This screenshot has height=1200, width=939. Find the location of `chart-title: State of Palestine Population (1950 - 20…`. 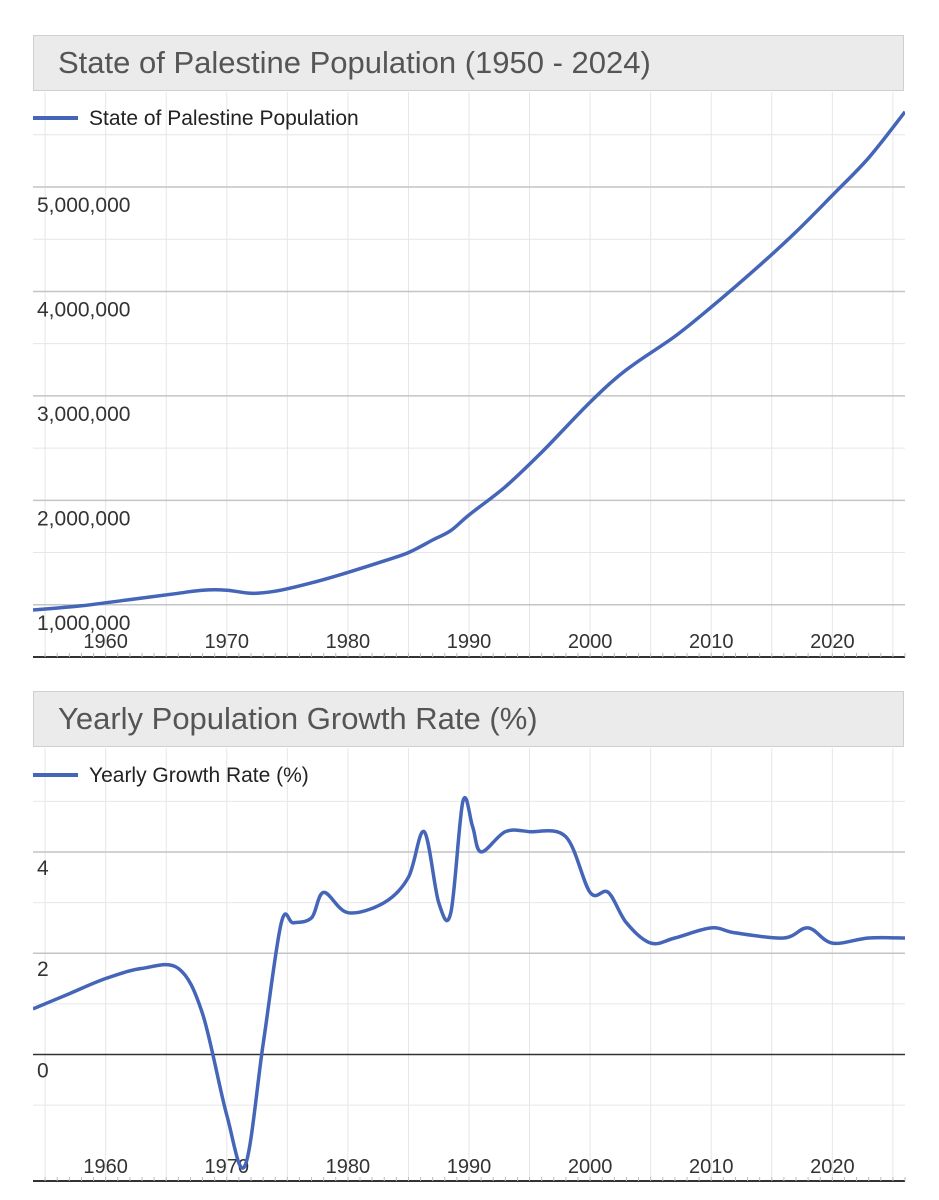

chart-title: State of Palestine Population (1950 - 20… is located at coordinates (468, 63).